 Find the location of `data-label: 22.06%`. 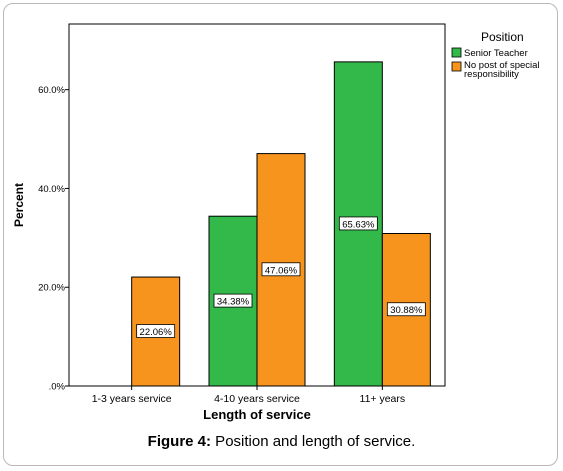

data-label: 22.06% is located at coordinates (156, 332).